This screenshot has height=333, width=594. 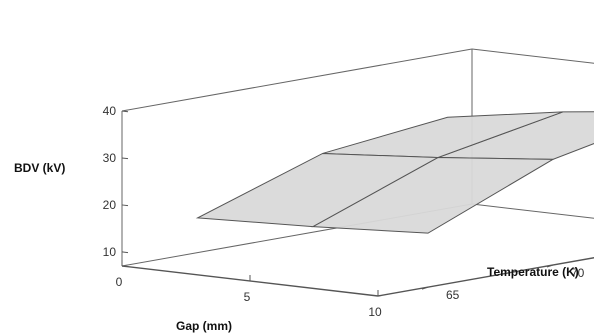 I want to click on x-tick-label: 10, so click(x=375, y=312).